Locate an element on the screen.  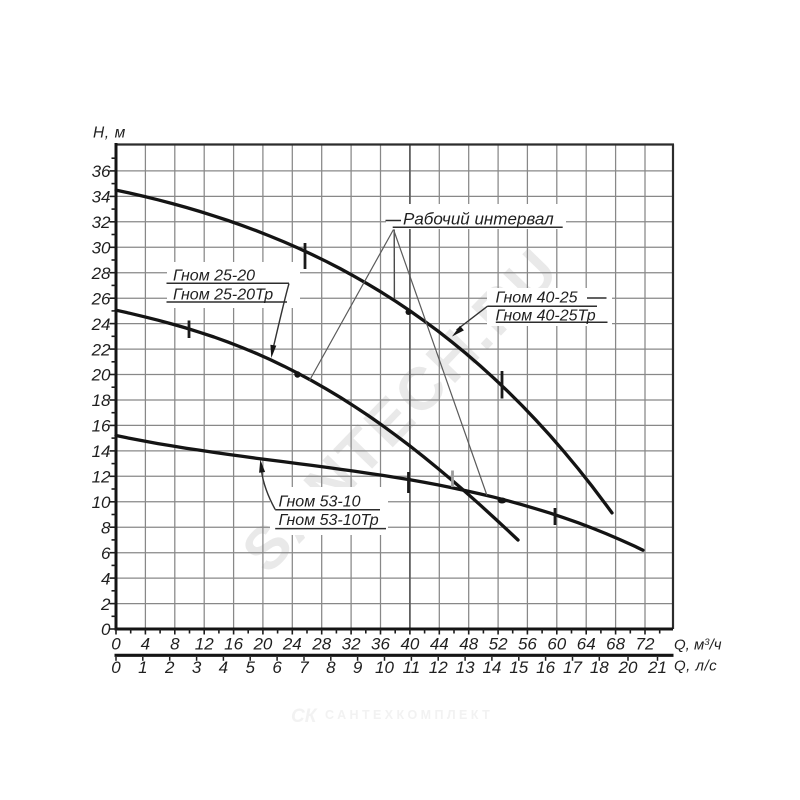
svg-text: 56 is located at coordinates (527, 644).